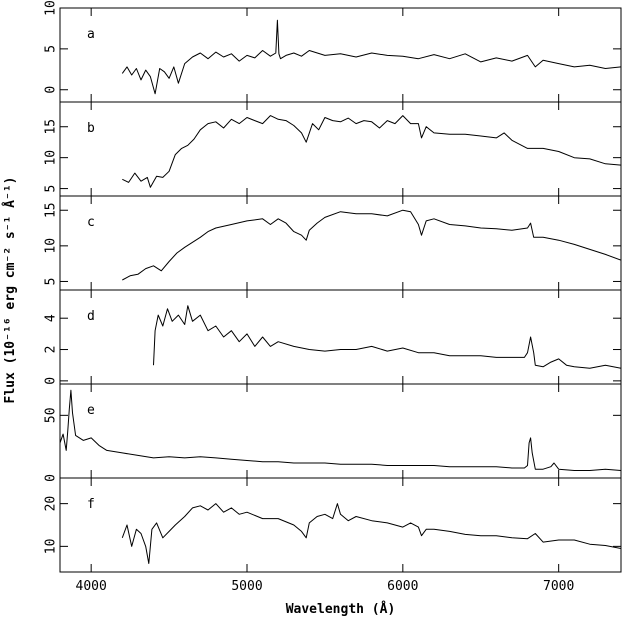 This screenshot has height=619, width=623. I want to click on panel-c: 5 10 15 c, so click(333, 243).